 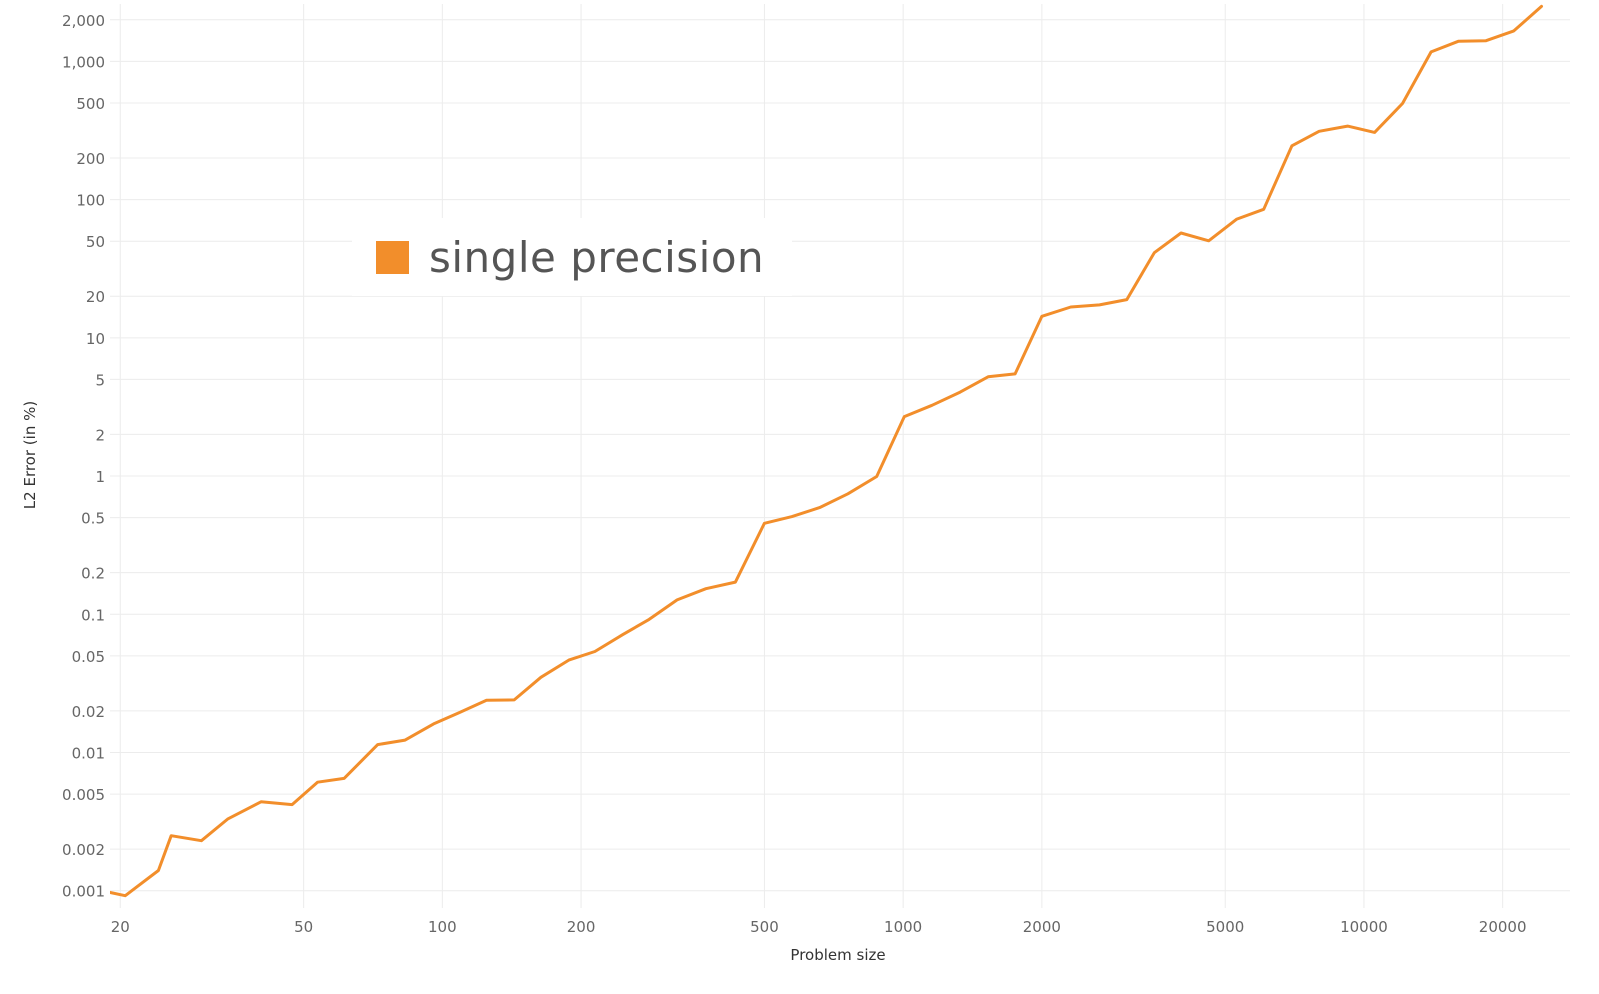 What do you see at coordinates (90, 201) in the screenshot?
I see `y-tick-label: 100` at bounding box center [90, 201].